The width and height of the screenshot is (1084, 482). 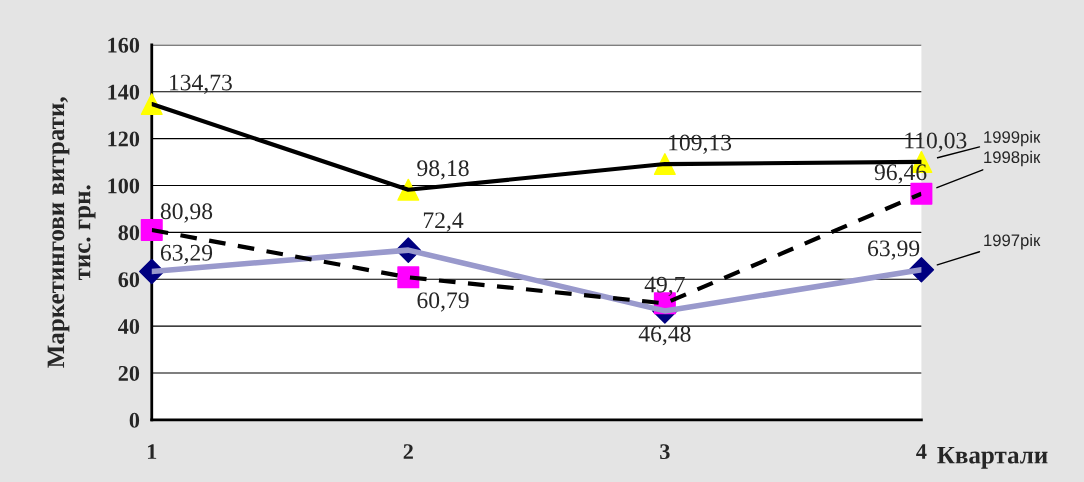 I want to click on y-tick-label: 20, so click(x=129, y=373).